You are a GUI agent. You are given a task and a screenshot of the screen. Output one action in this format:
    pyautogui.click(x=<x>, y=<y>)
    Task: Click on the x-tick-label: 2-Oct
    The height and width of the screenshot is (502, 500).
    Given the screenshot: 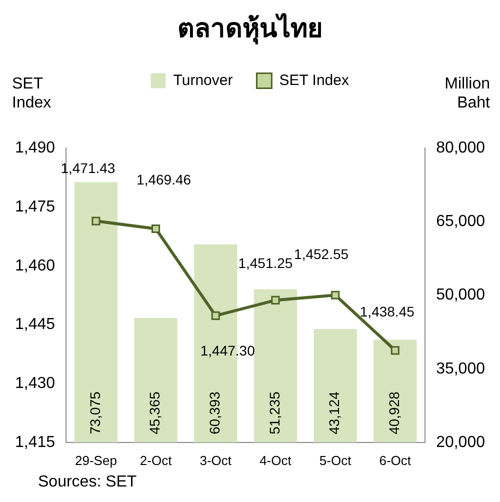 What is the action you would take?
    pyautogui.click(x=156, y=460)
    